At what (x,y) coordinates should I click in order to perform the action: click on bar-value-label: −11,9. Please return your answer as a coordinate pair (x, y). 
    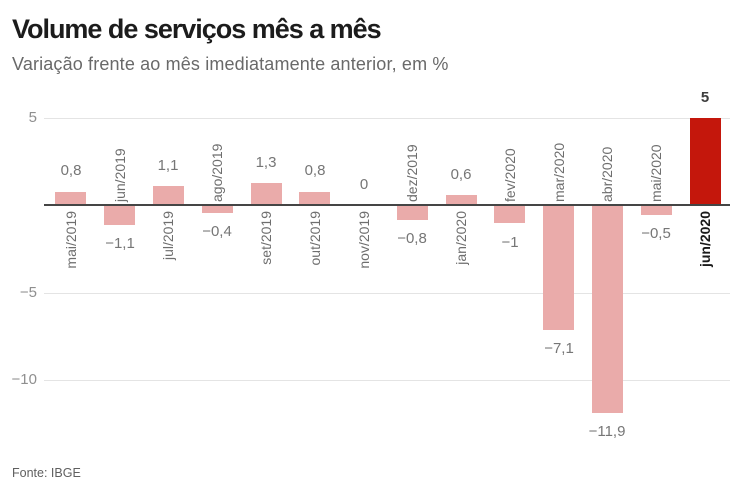
    Looking at the image, I should click on (607, 431).